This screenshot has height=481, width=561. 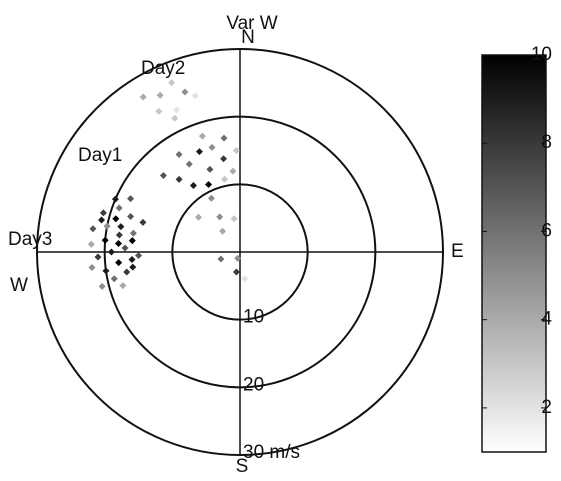 What do you see at coordinates (514, 253) in the screenshot?
I see `colorbar` at bounding box center [514, 253].